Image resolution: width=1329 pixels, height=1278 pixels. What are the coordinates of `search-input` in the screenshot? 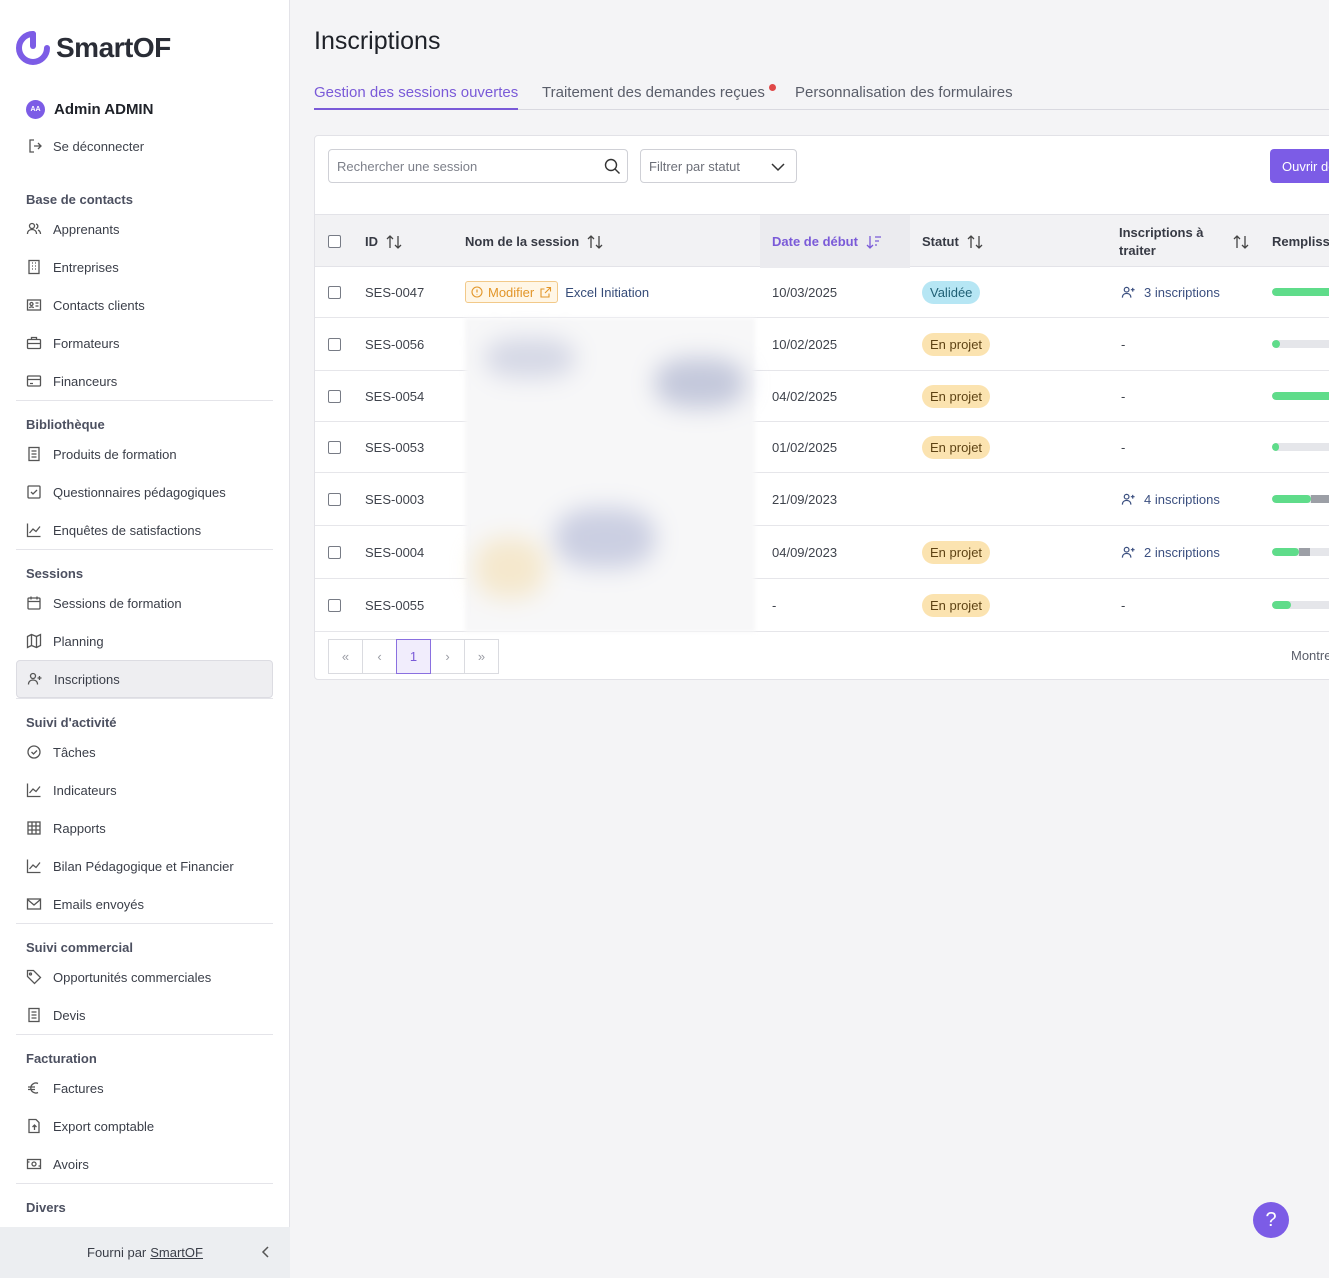 It's located at (459, 166).